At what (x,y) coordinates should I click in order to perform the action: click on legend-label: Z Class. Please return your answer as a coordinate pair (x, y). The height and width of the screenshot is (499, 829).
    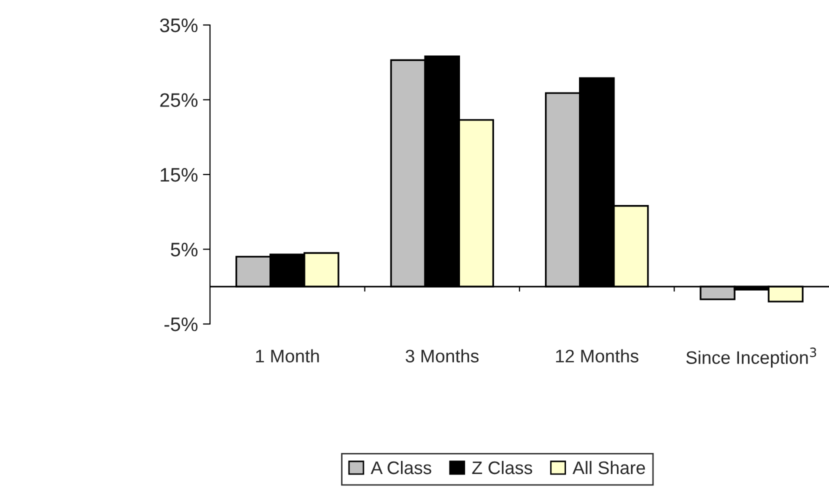
    Looking at the image, I should click on (502, 467).